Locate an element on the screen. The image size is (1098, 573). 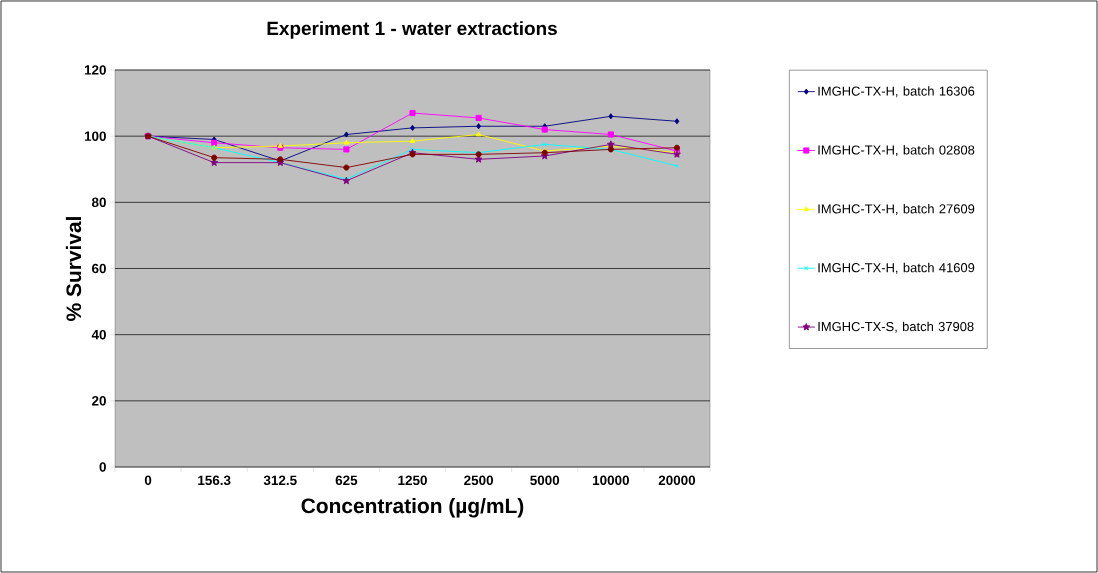
y-tick-label: 0 is located at coordinates (102, 467).